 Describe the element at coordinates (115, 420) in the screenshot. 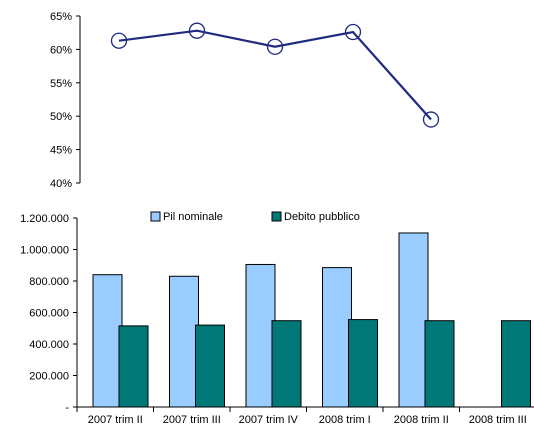

I see `bar-x-tick-label: 2007 trim II` at that location.